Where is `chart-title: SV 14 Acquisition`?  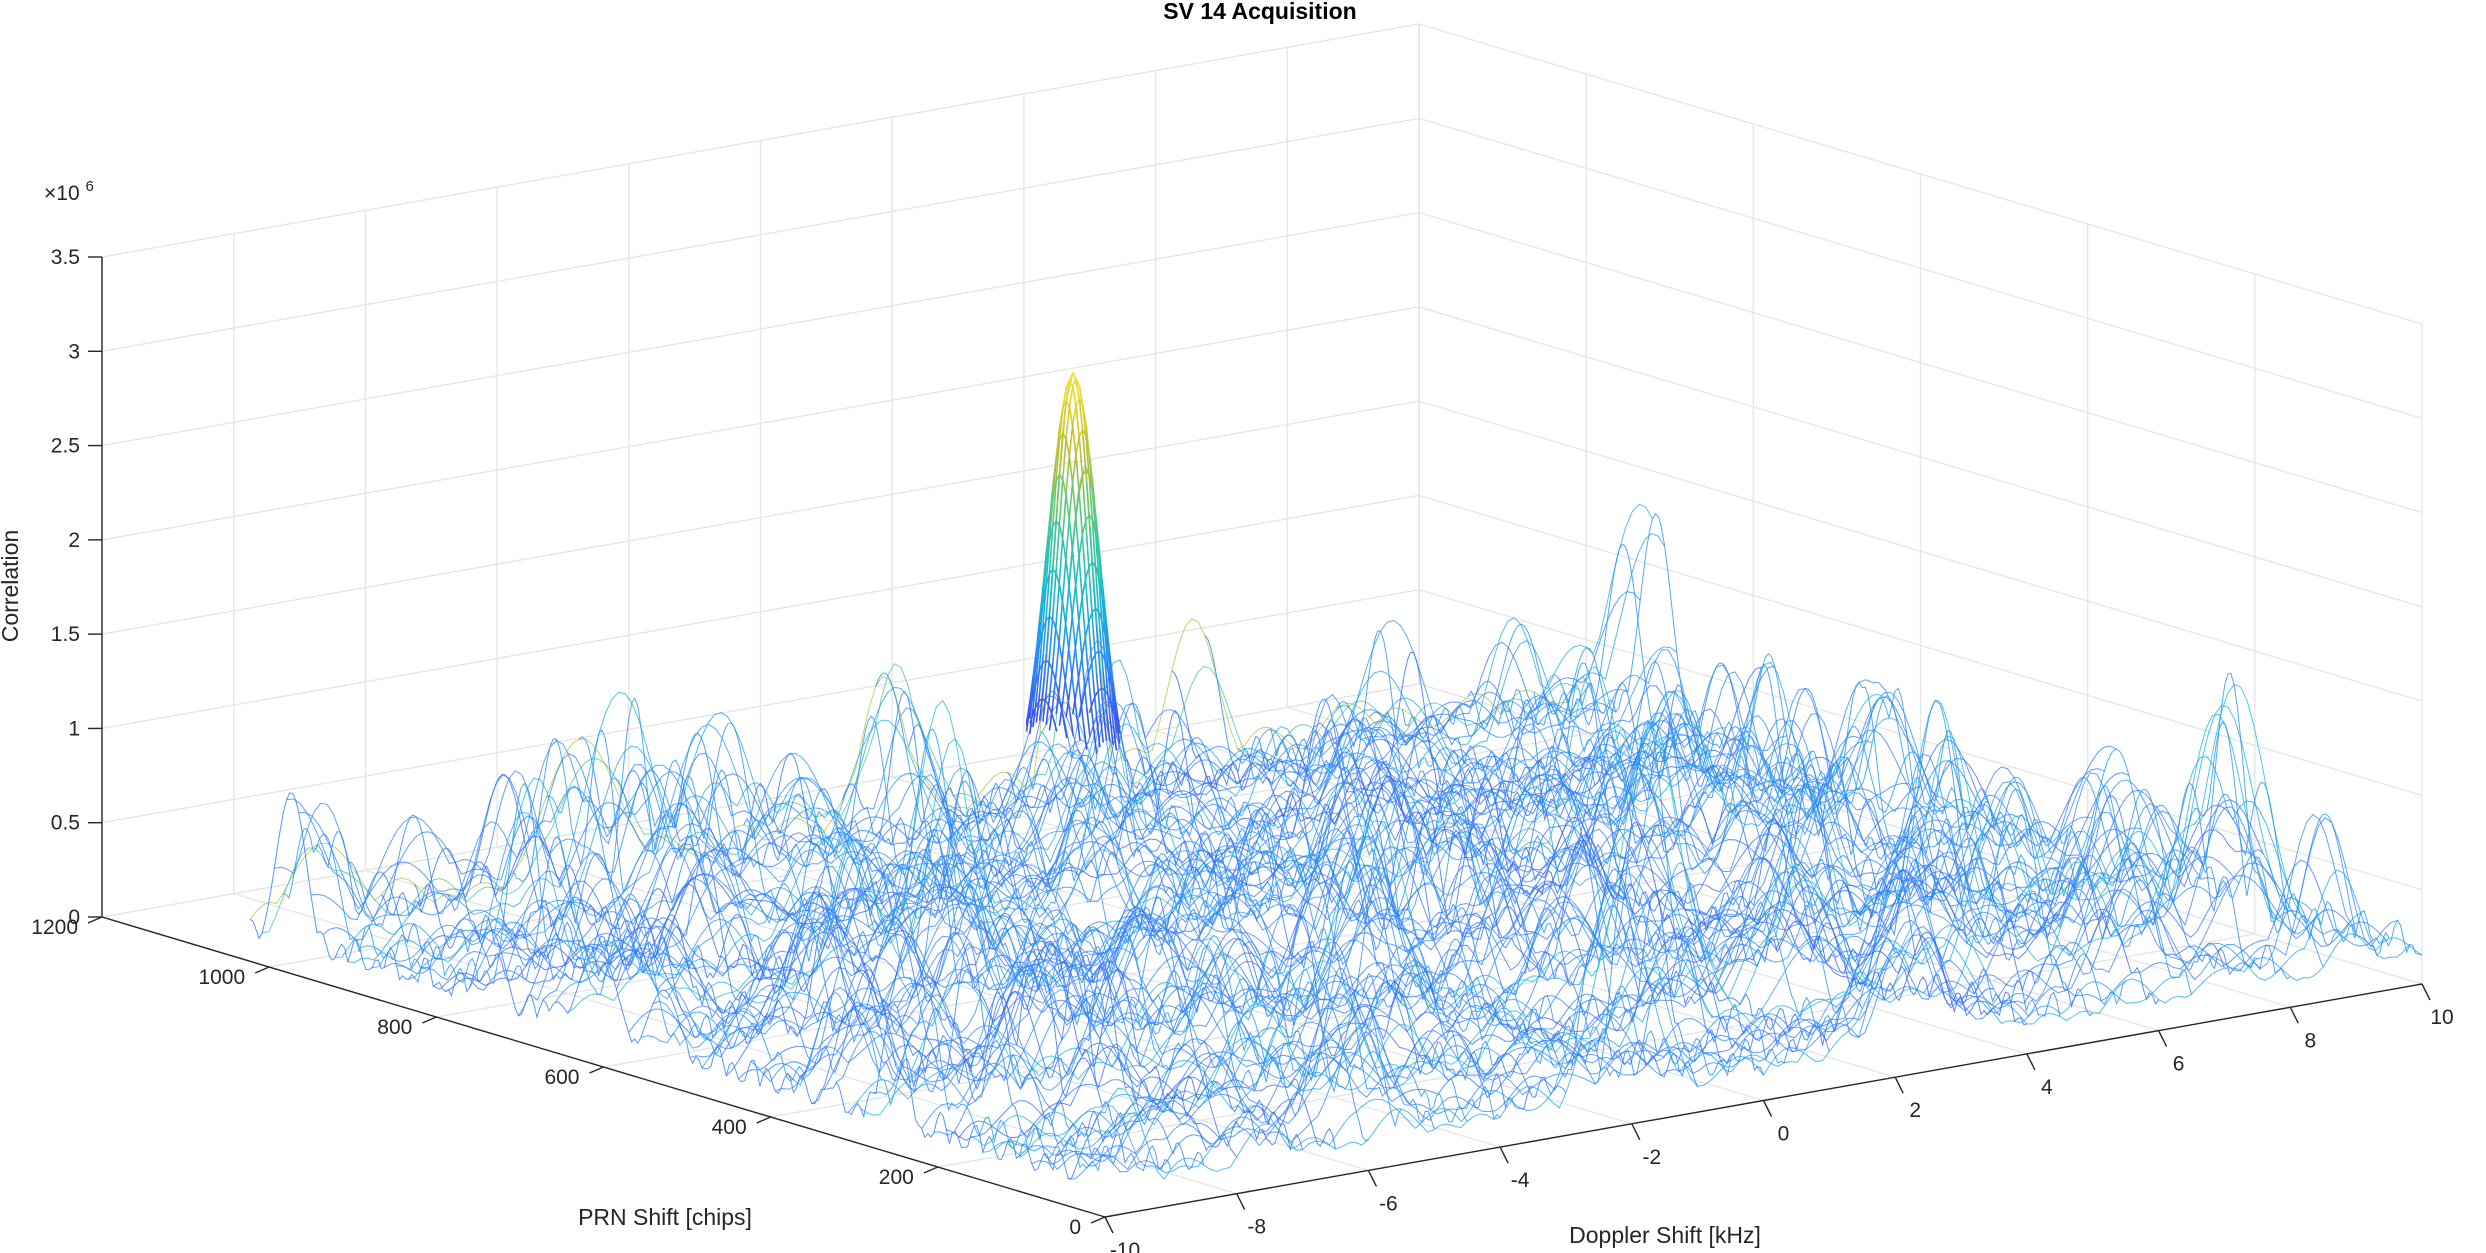
chart-title: SV 14 Acquisition is located at coordinates (1259, 12).